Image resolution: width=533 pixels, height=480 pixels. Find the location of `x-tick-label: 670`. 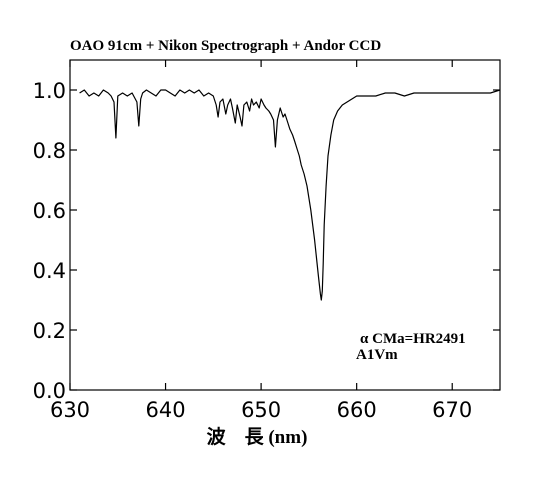

x-tick-label: 670 is located at coordinates (452, 410).